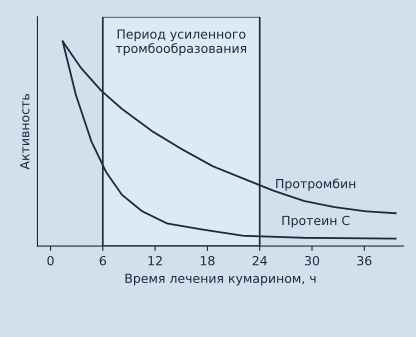 The width and height of the screenshot is (416, 337). I want to click on y-axis-title: Активность, so click(25, 132).